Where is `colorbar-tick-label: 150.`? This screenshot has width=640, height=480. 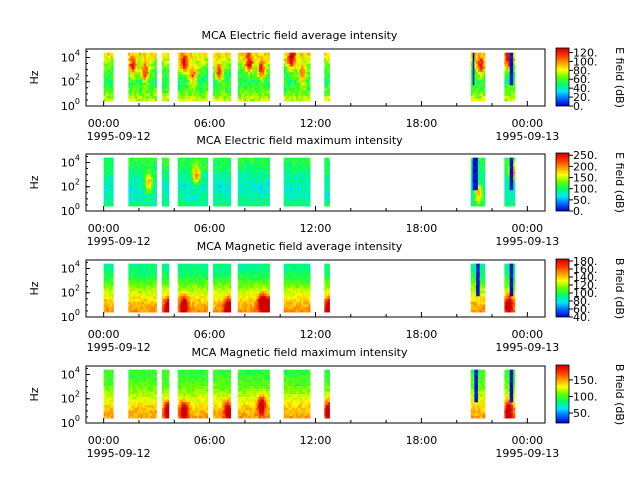 colorbar-tick-label: 150. is located at coordinates (585, 178).